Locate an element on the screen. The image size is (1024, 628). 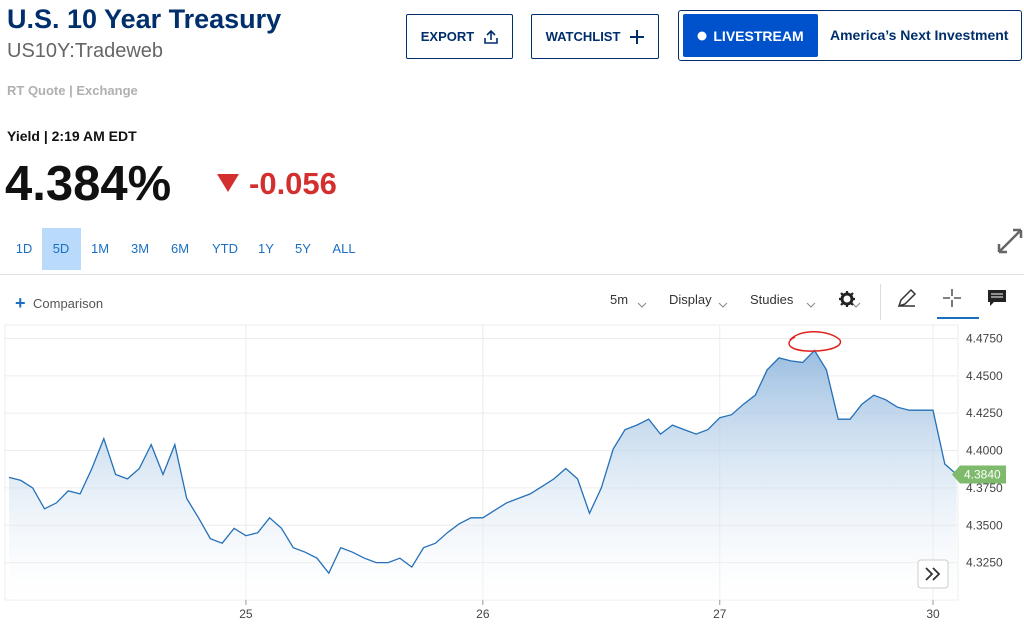
export-button: EXPORT is located at coordinates (459, 36).